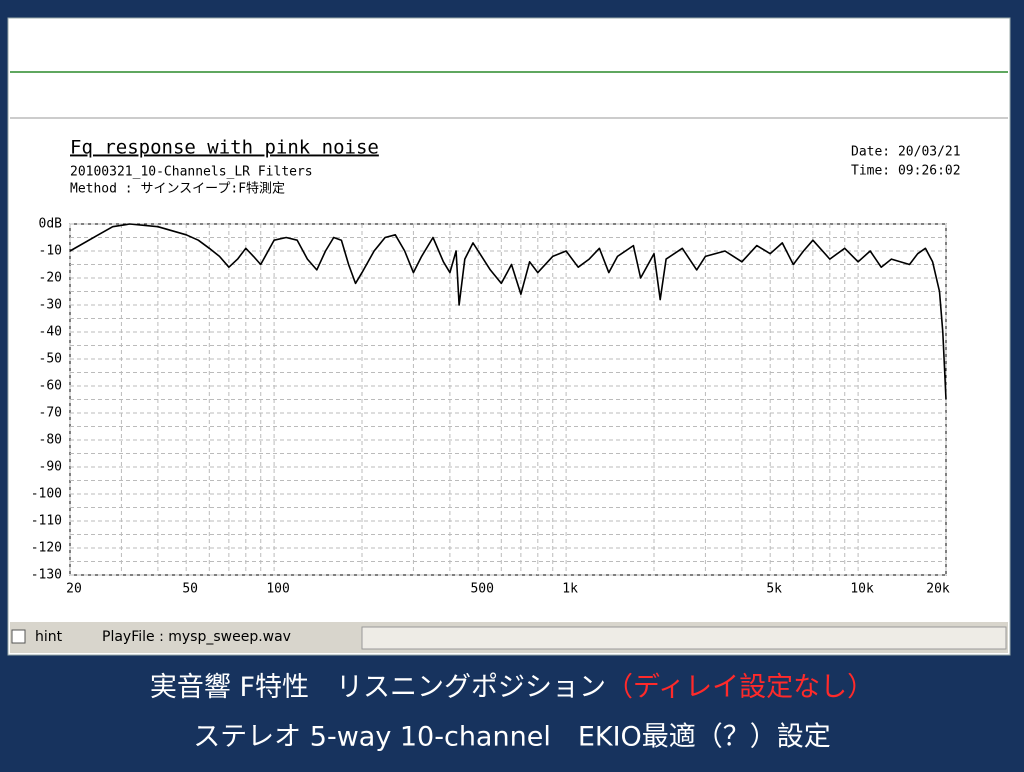 The image size is (1024, 772). What do you see at coordinates (50, 278) in the screenshot?
I see `y-tick-label: -20` at bounding box center [50, 278].